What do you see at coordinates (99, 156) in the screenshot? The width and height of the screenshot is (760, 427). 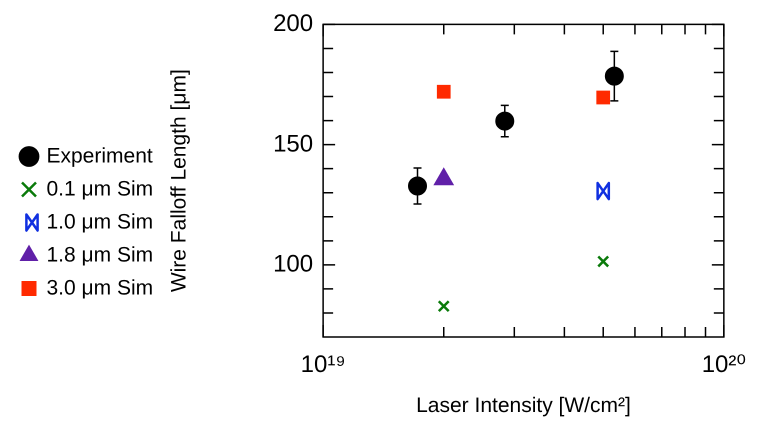 I see `legend-label: Experiment` at bounding box center [99, 156].